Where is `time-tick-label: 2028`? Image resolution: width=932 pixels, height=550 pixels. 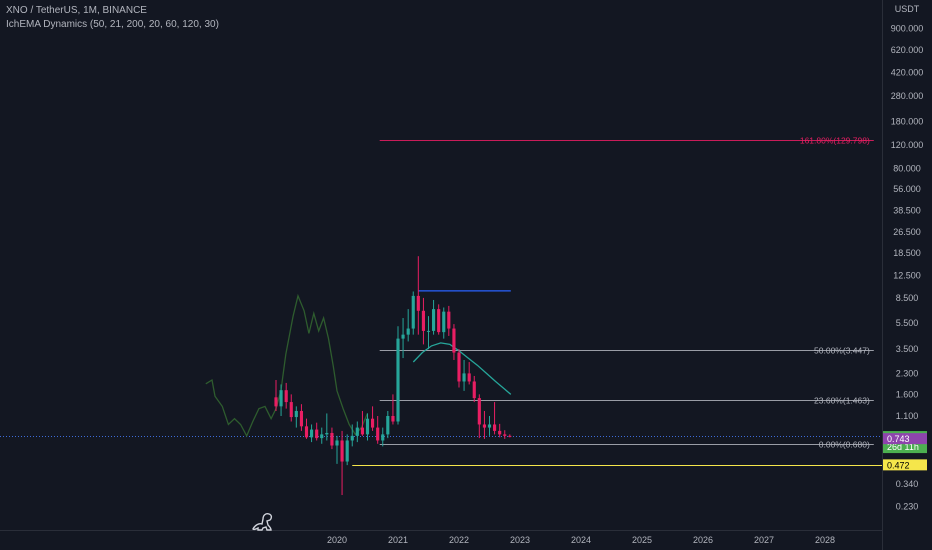
time-tick-label: 2028 is located at coordinates (825, 540).